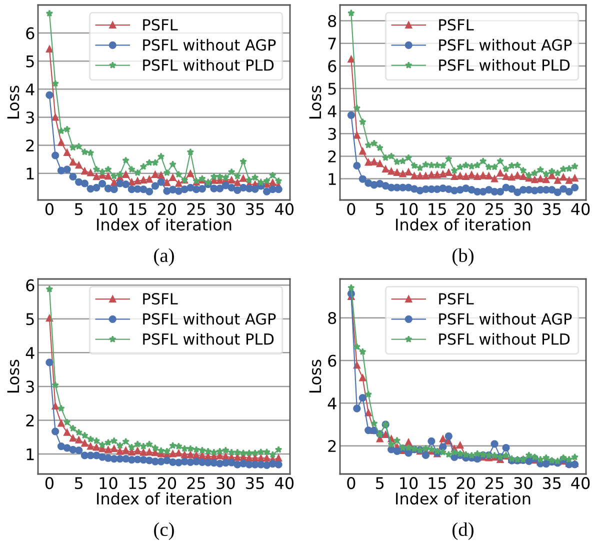 This screenshot has height=548, width=598. I want to click on text: (d), so click(463, 531).